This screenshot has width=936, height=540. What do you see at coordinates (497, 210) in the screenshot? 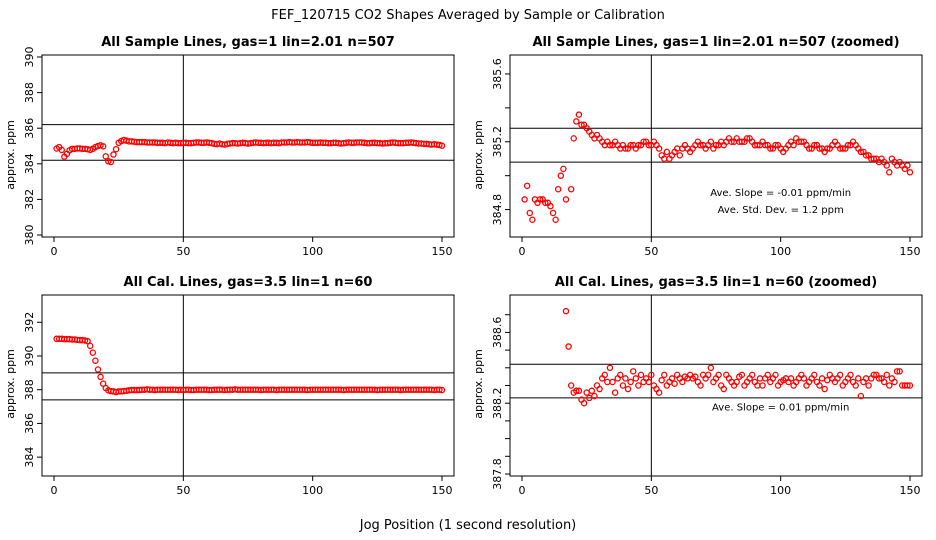
I see `y-tick-label: 384.8` at bounding box center [497, 210].